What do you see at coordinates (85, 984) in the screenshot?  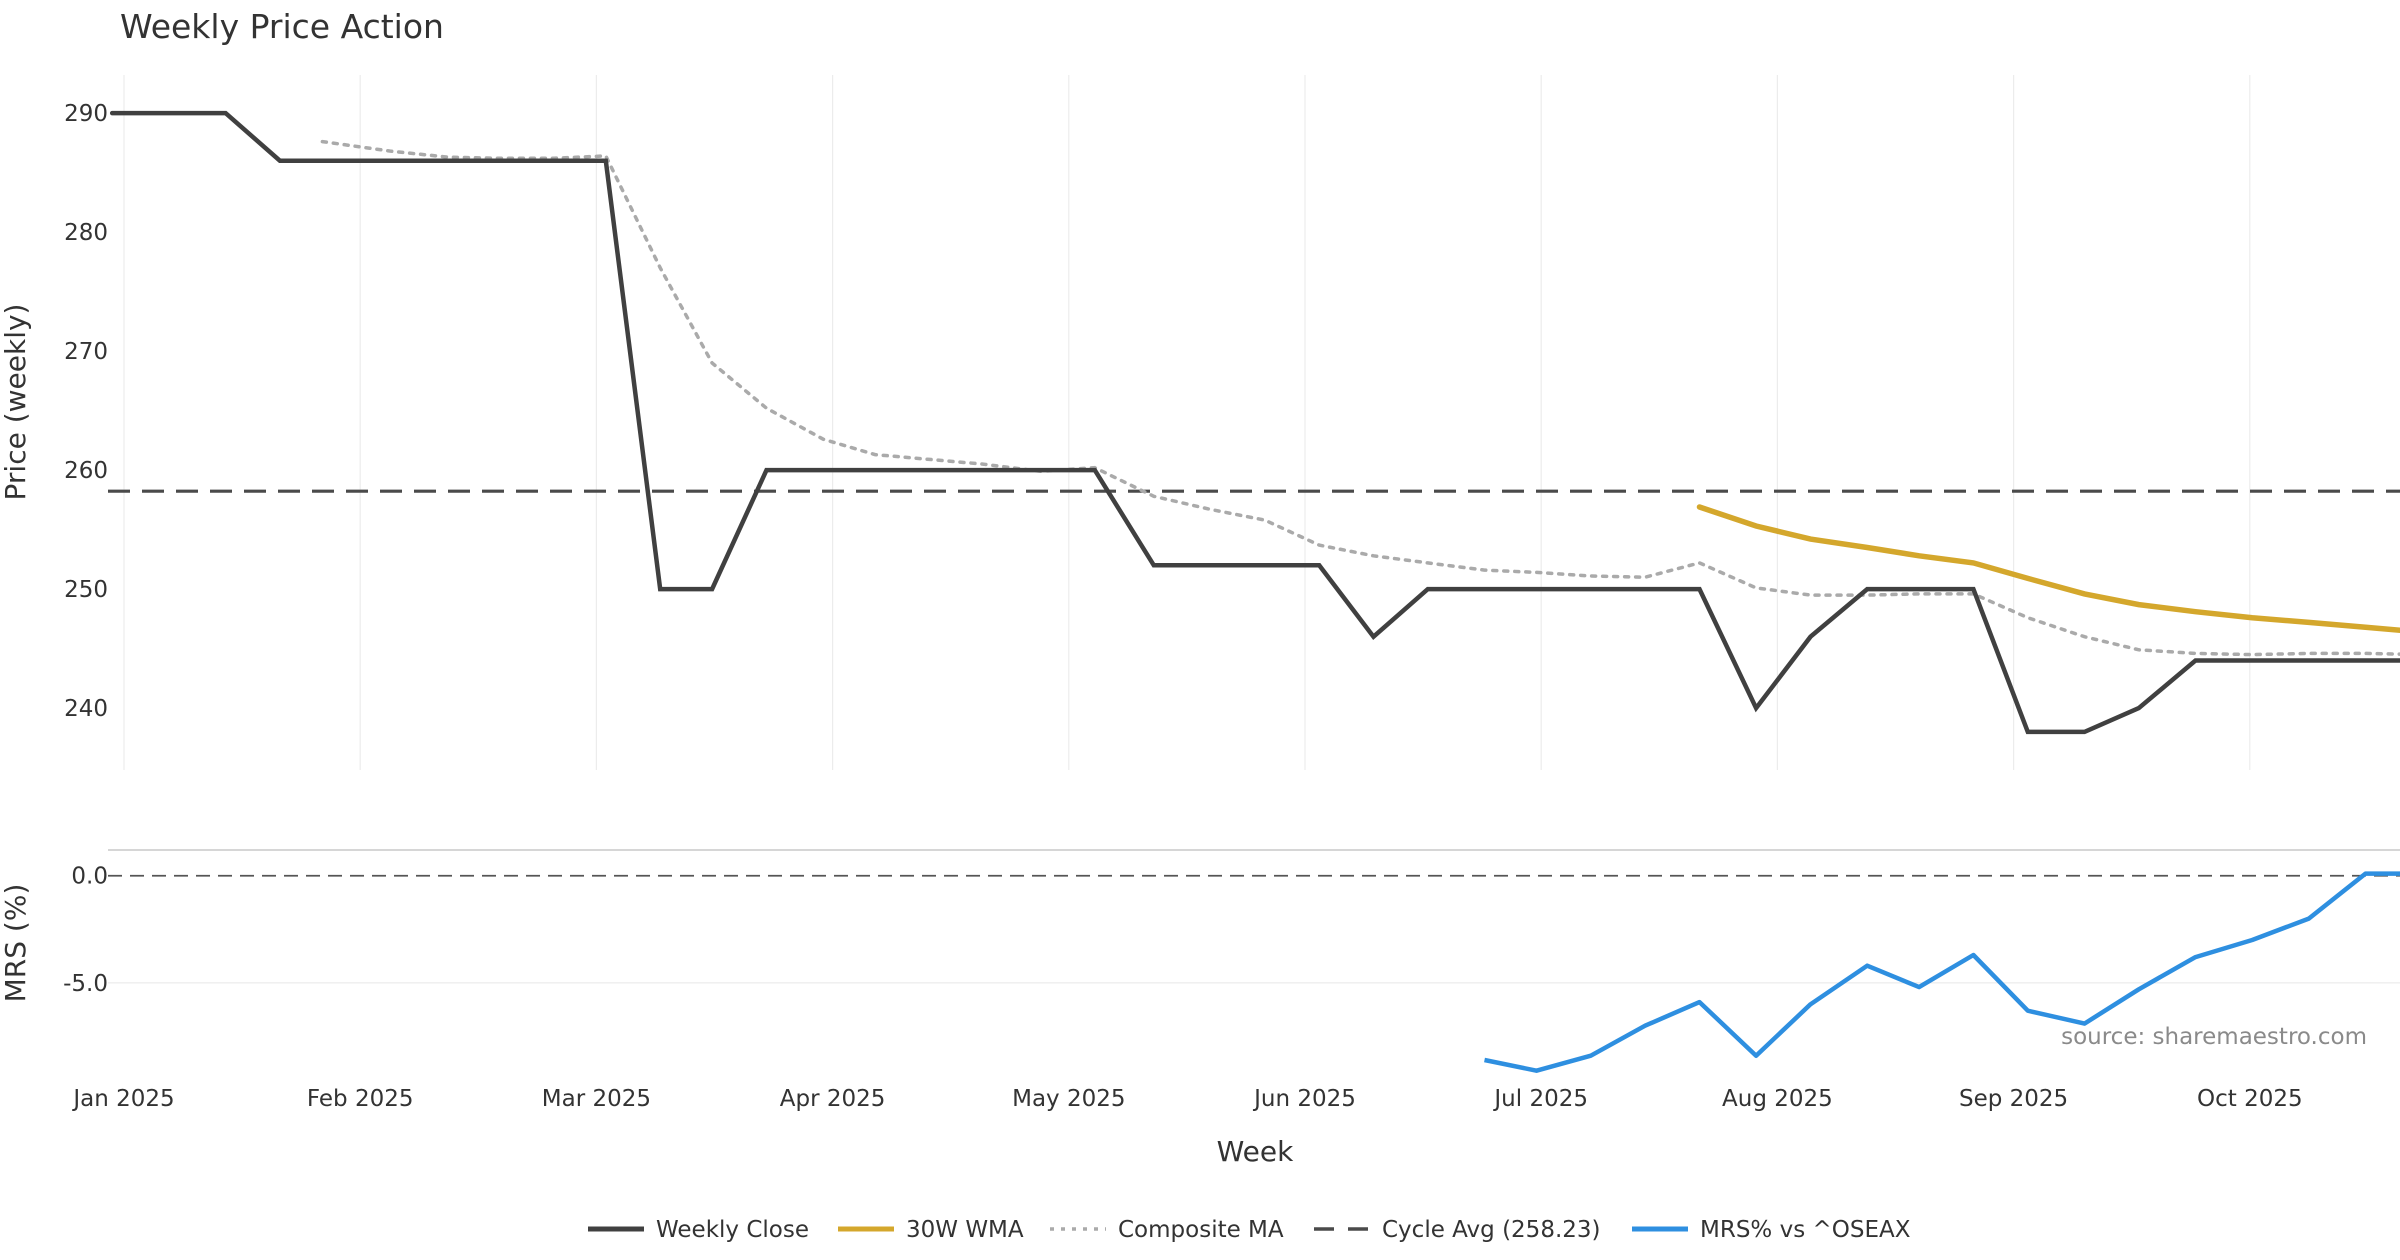 I see `mrs-y-tick-label: -5.0` at bounding box center [85, 984].